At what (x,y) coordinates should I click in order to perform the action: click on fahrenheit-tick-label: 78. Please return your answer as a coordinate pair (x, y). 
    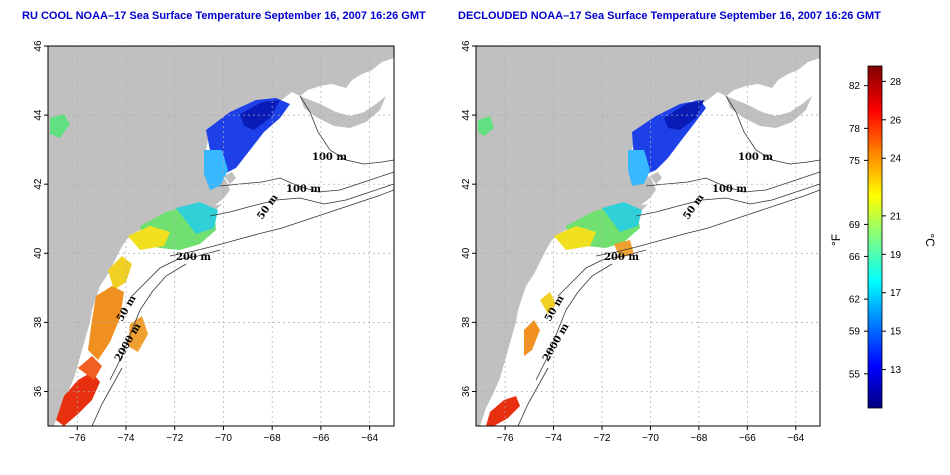
    Looking at the image, I should click on (855, 129).